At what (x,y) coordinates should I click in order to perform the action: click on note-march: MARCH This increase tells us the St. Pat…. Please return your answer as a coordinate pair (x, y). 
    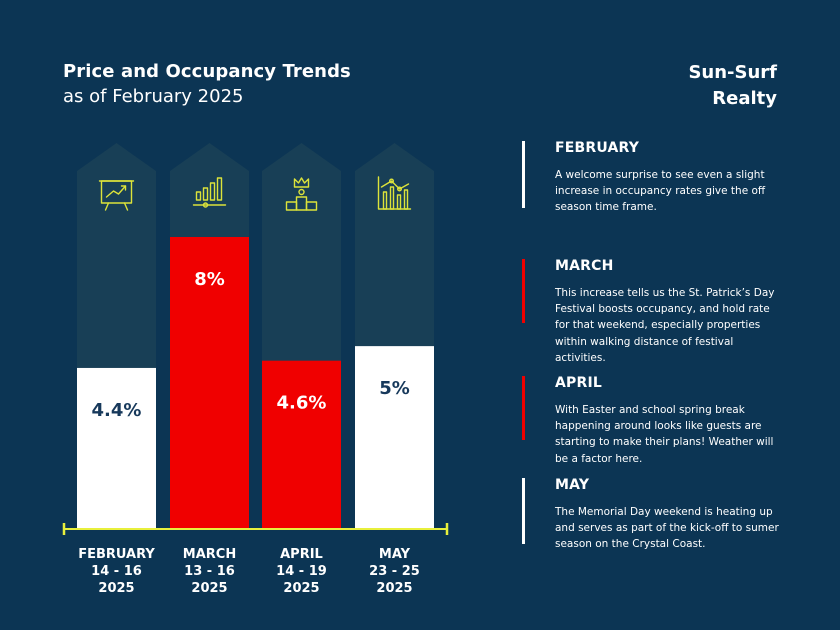
    Looking at the image, I should click on (652, 310).